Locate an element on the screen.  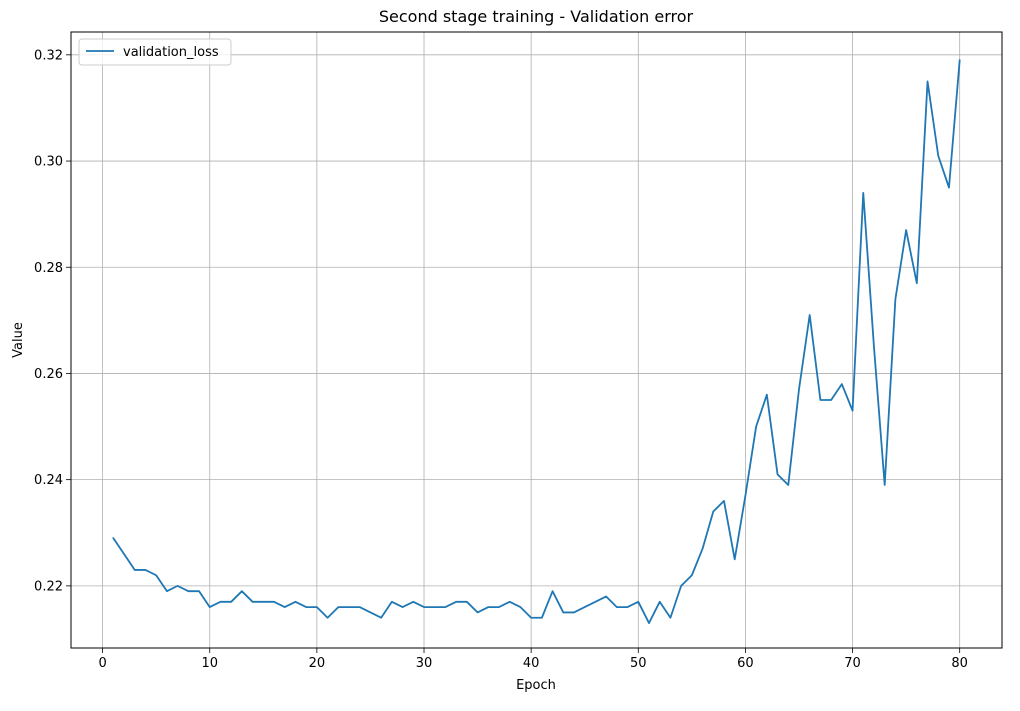
x-tick-label: 40 is located at coordinates (531, 663).